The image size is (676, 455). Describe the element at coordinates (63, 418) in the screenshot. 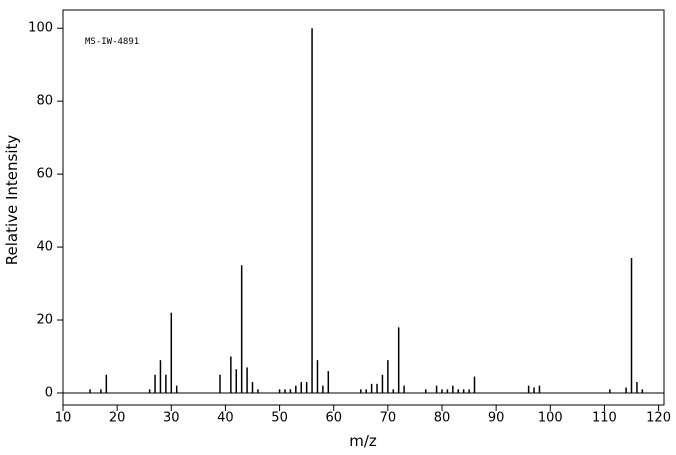

I see `x-tick-label: 10` at that location.